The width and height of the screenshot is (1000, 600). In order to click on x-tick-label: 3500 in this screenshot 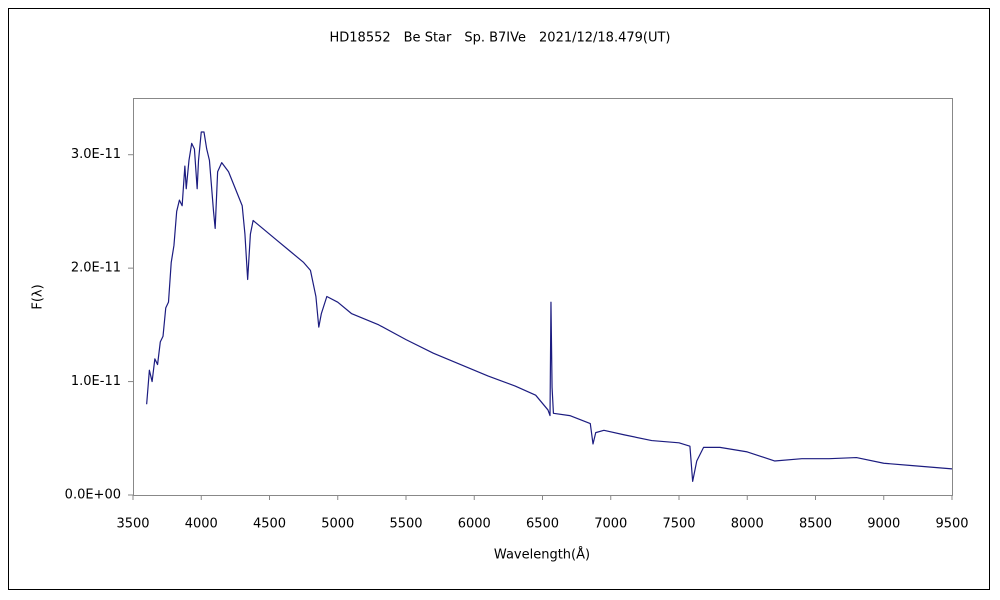, I will do `click(132, 524)`.